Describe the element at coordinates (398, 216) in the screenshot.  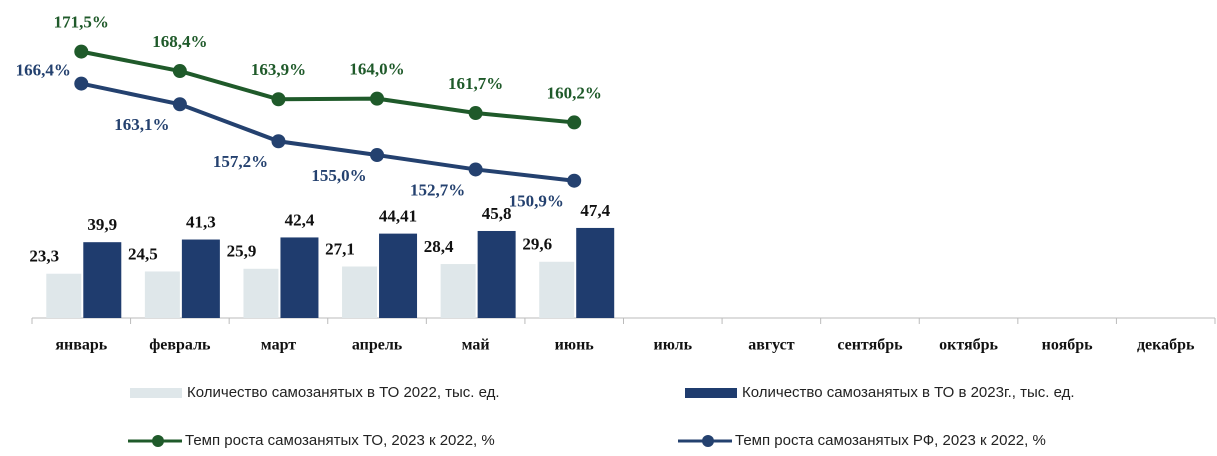
I see `value-label: 44,41` at that location.